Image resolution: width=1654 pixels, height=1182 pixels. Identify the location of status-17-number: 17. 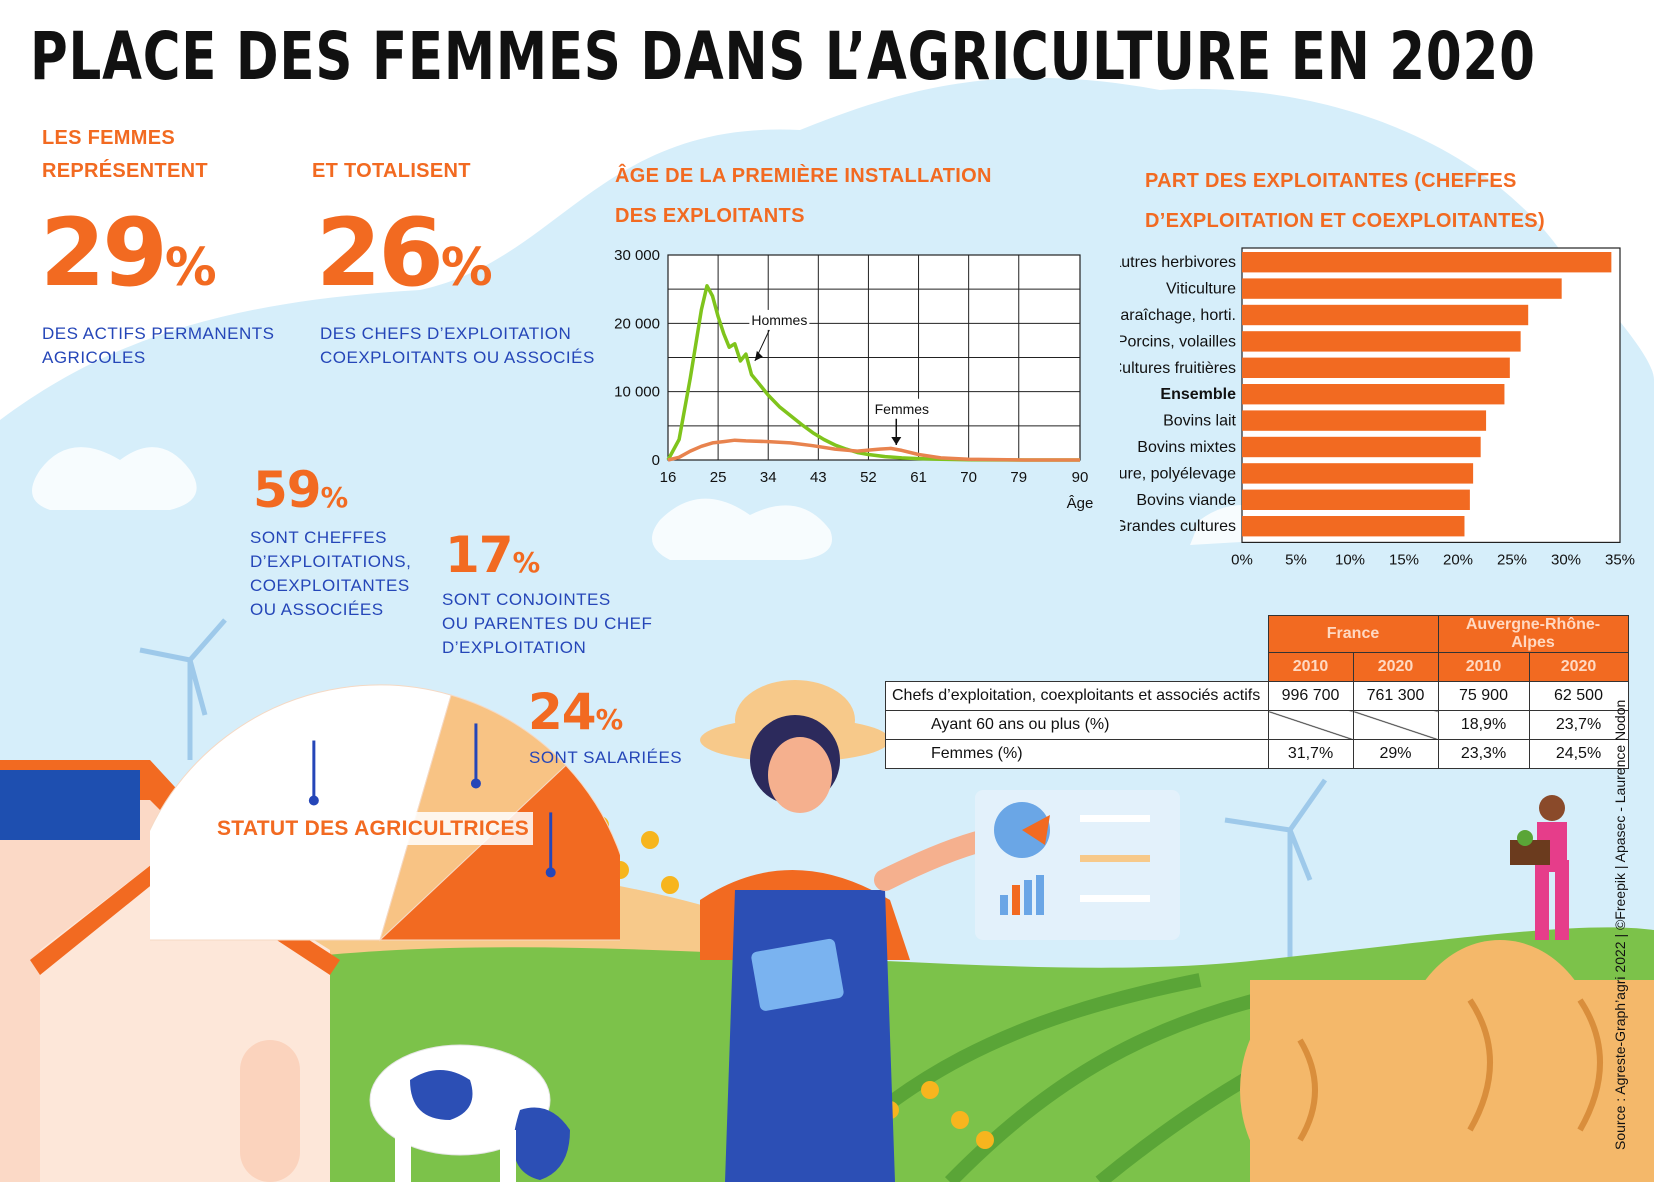
(479, 555).